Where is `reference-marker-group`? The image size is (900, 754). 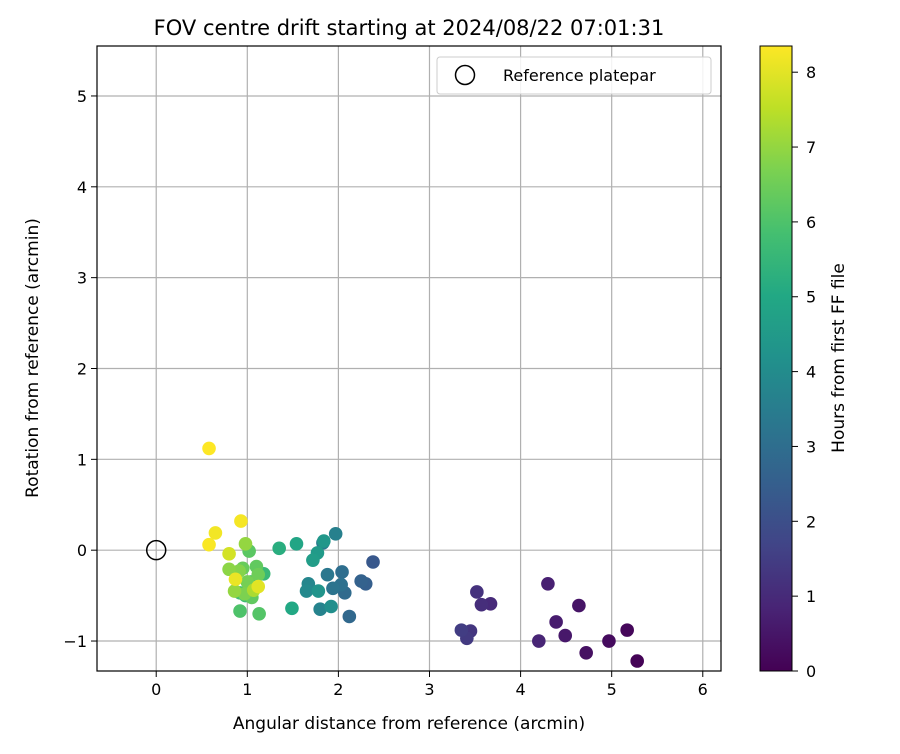 reference-marker-group is located at coordinates (156, 550).